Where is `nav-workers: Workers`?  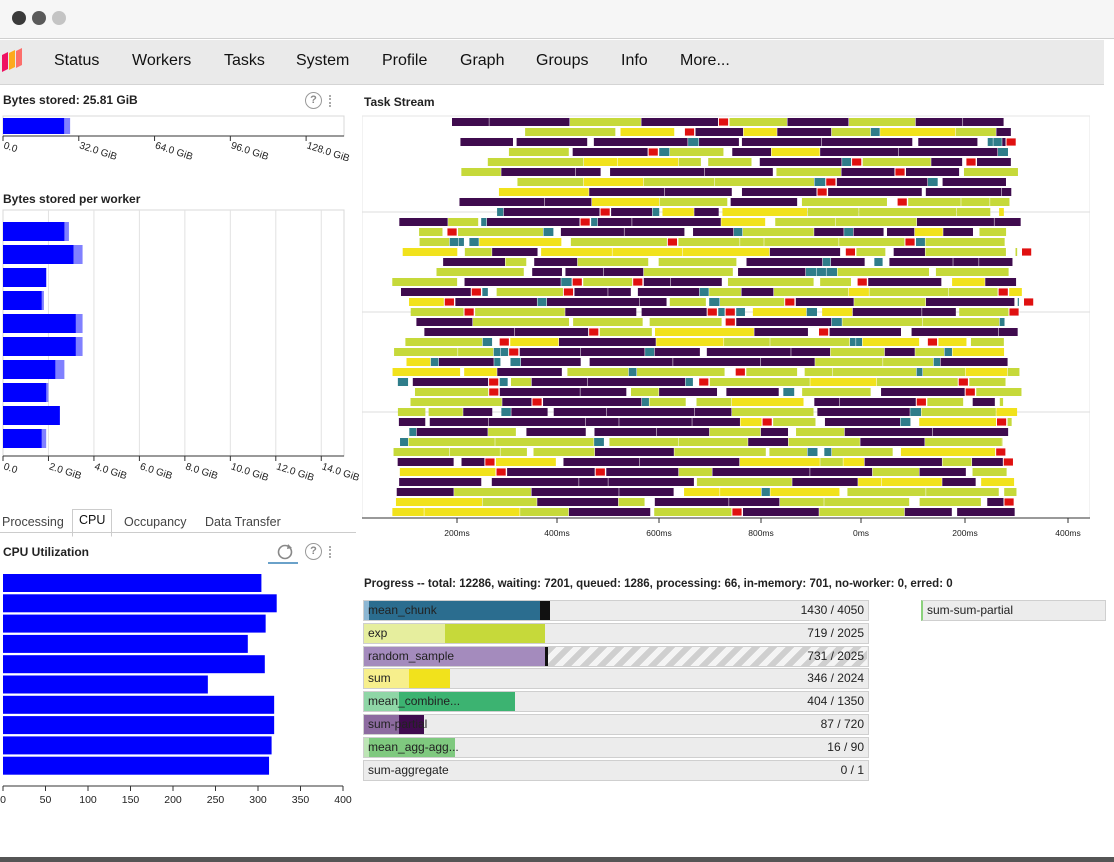 nav-workers: Workers is located at coordinates (162, 60).